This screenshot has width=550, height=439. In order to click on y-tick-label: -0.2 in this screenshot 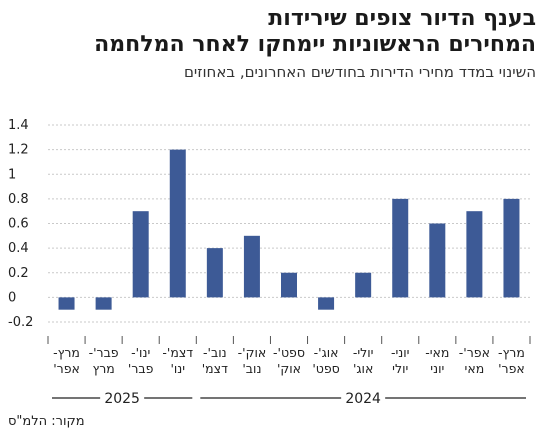, I will do `click(20, 322)`.